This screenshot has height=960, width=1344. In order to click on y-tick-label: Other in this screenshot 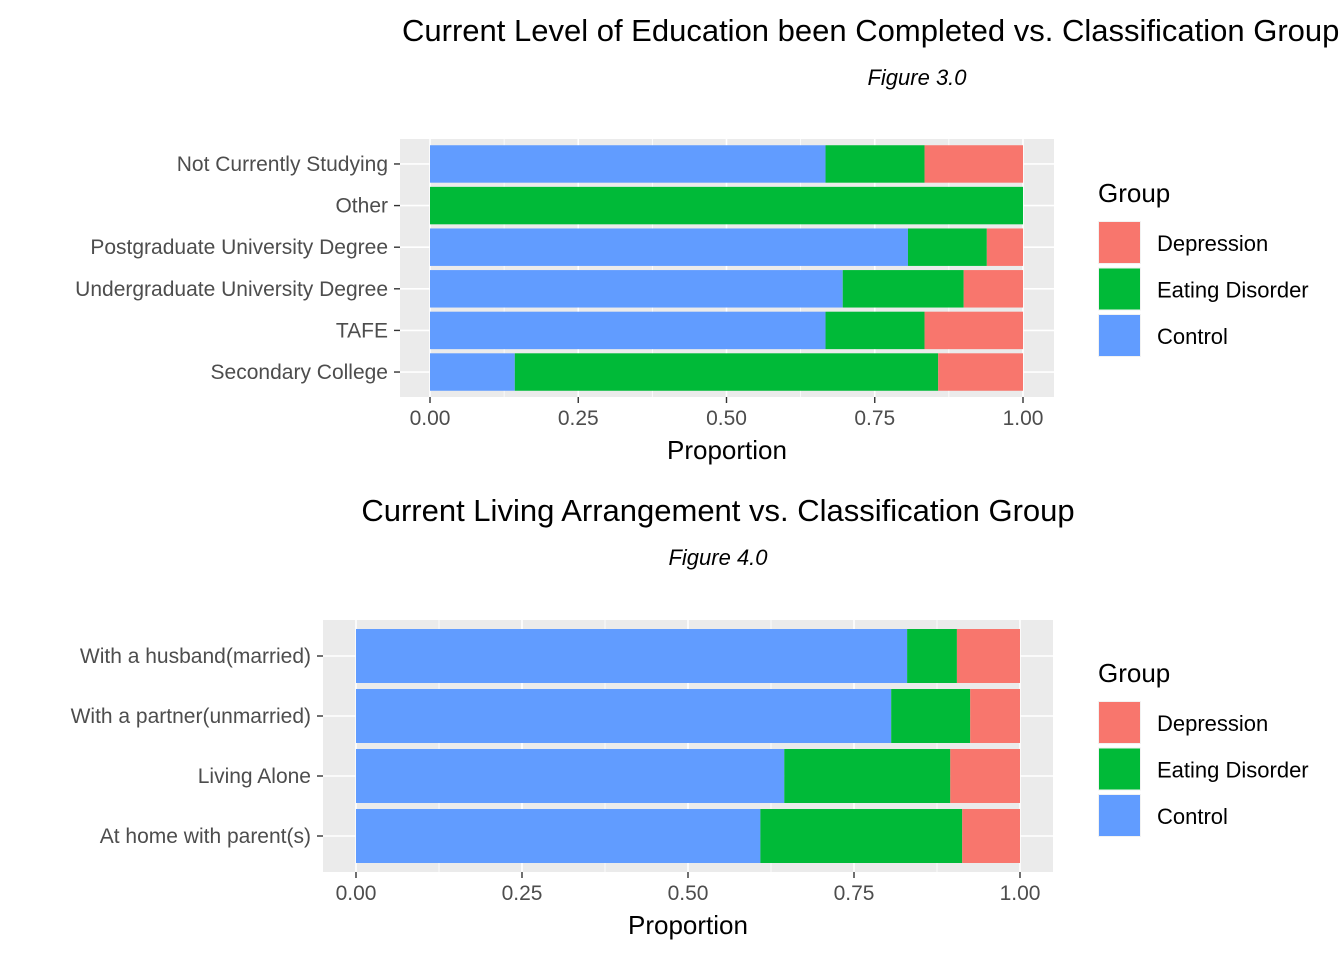, I will do `click(361, 206)`.